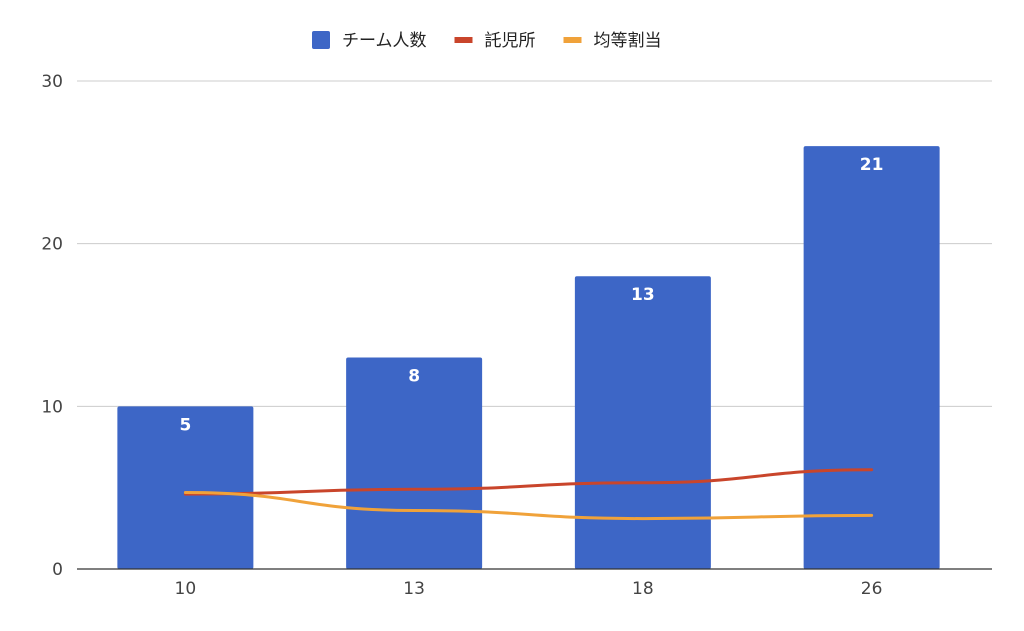 The image size is (1024, 631). Describe the element at coordinates (52, 245) in the screenshot. I see `y-tick-label: 20` at that location.